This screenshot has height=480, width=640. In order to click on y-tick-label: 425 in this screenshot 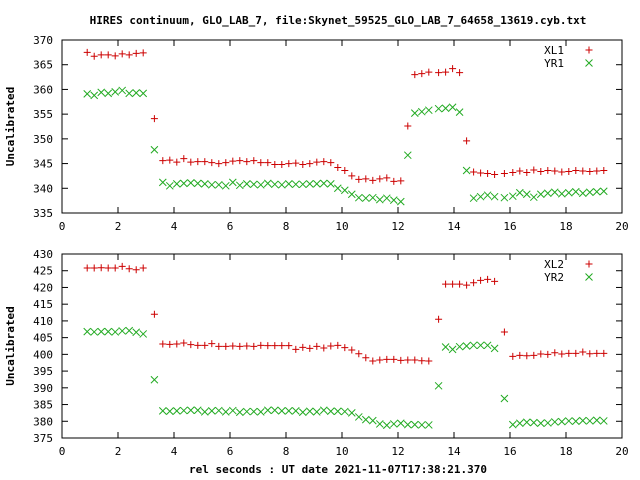, I will do `click(43, 271)`.